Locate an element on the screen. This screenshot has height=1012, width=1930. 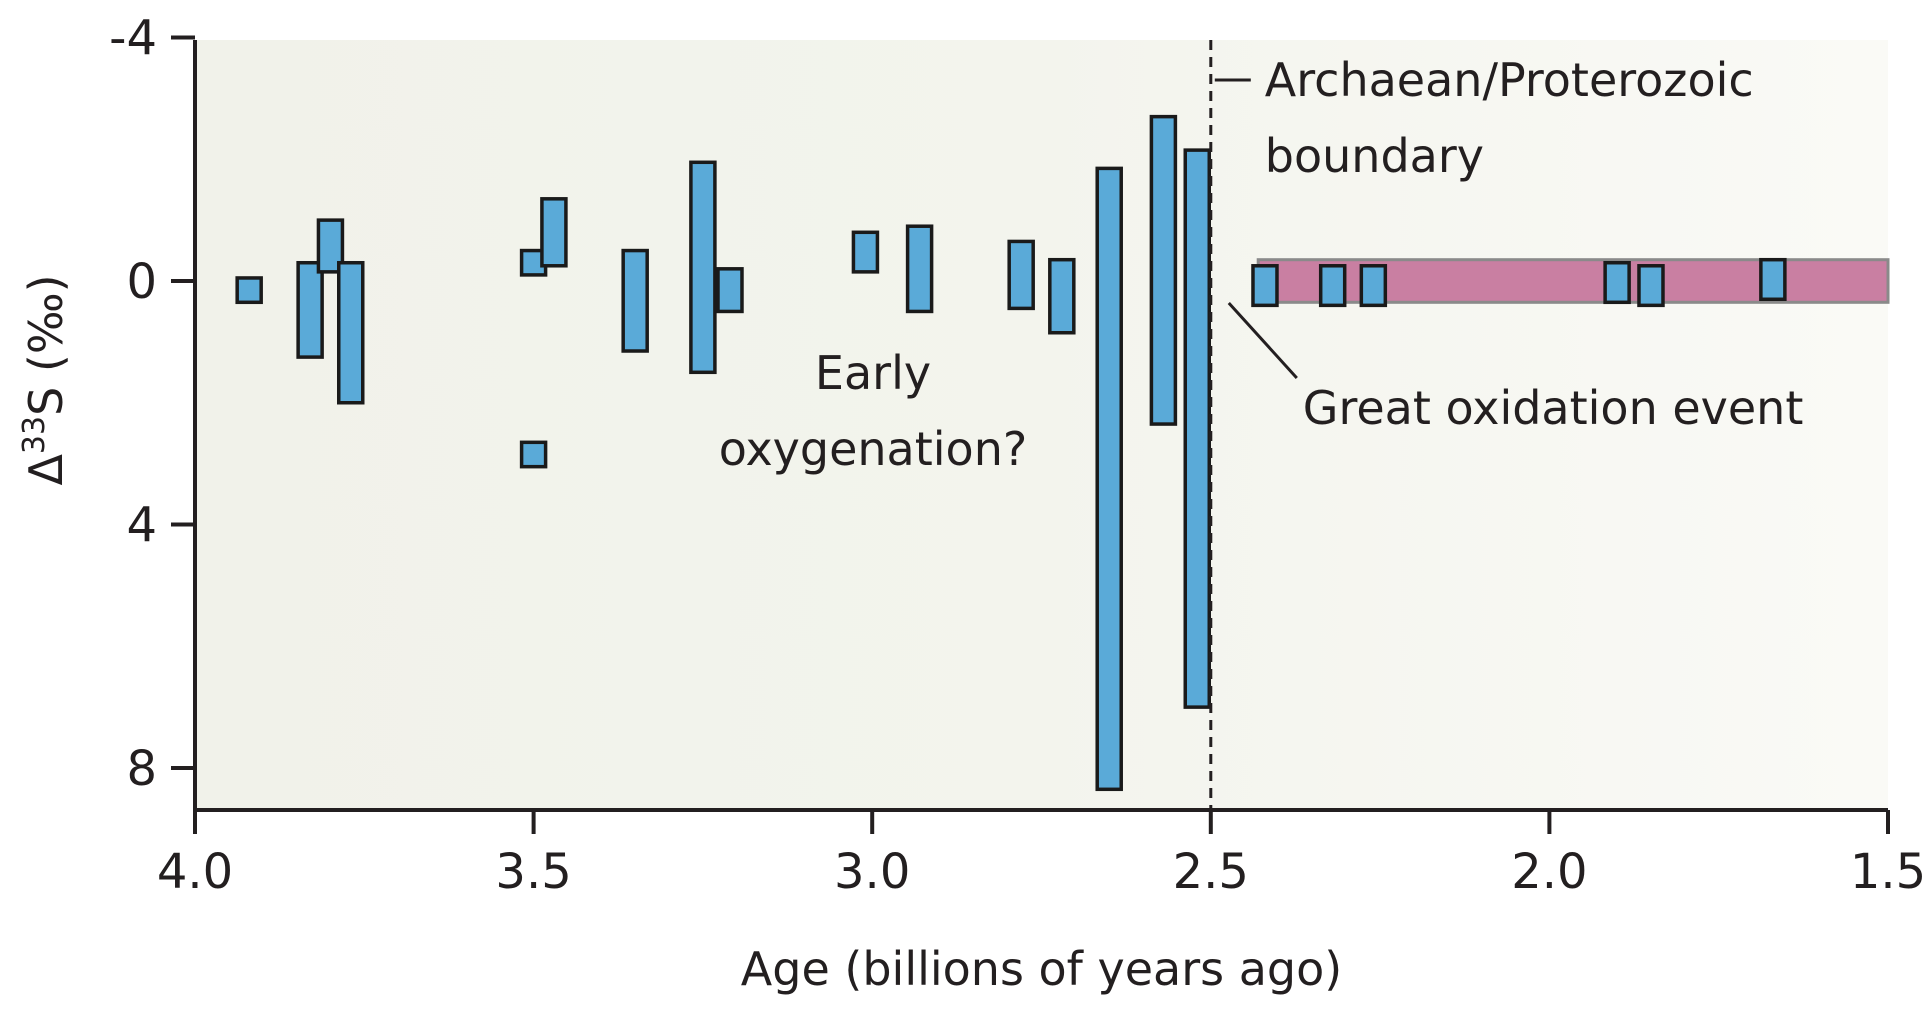
early-oxygenation-annotation-line2: oxygenation? is located at coordinates (873, 449).